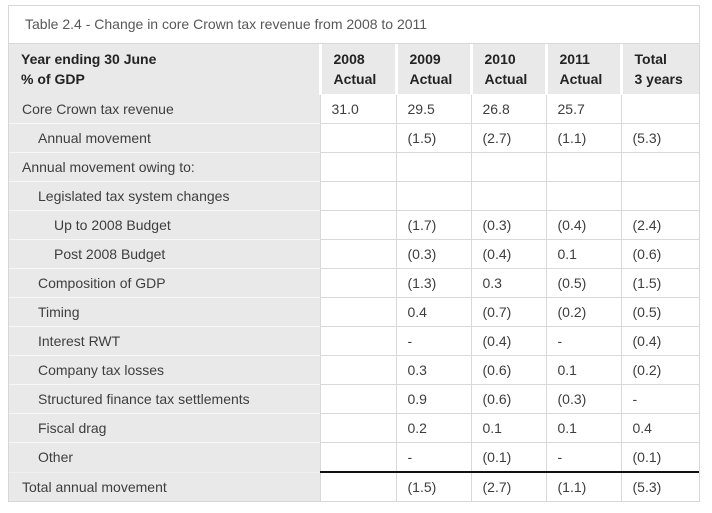 This screenshot has height=513, width=712. What do you see at coordinates (582, 69) in the screenshot?
I see `header-col-2011: 2011 Actual` at bounding box center [582, 69].